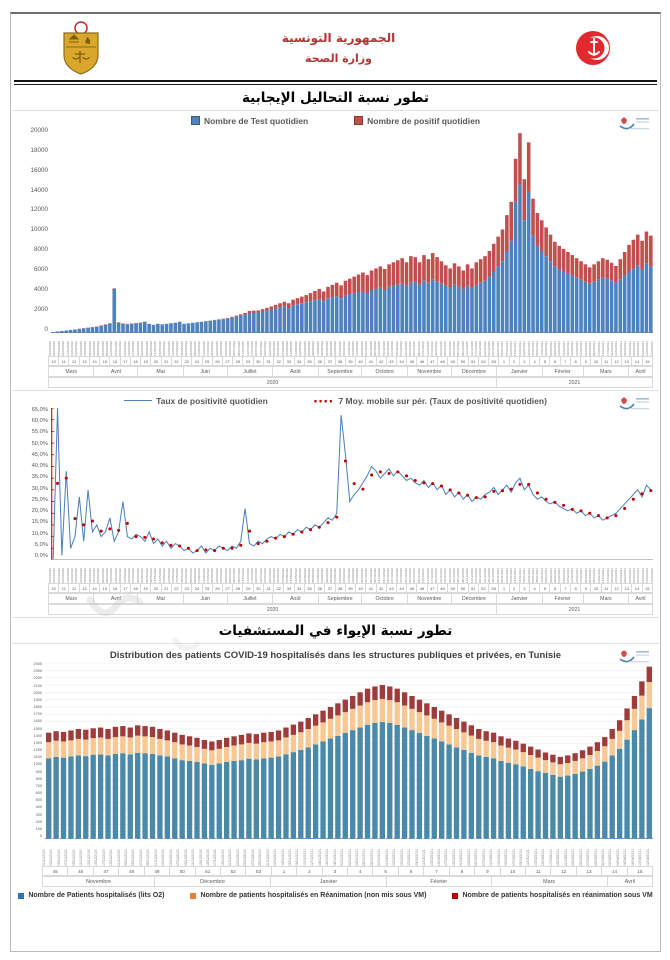  Describe the element at coordinates (350, 609) in the screenshot. I see `chart2-year-labels: 2020 2021` at that location.